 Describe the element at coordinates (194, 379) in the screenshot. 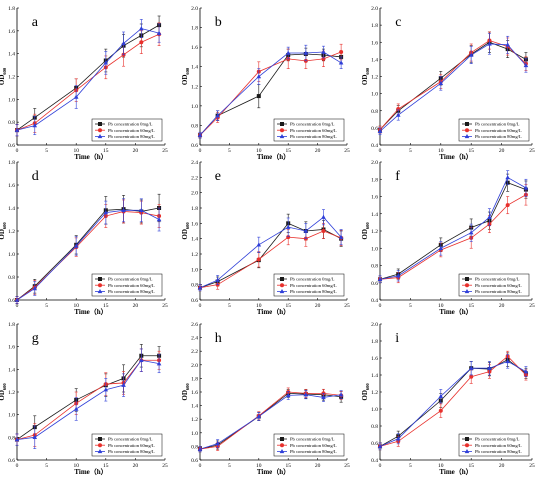

I see `y-tick-label: 1.8` at that location.